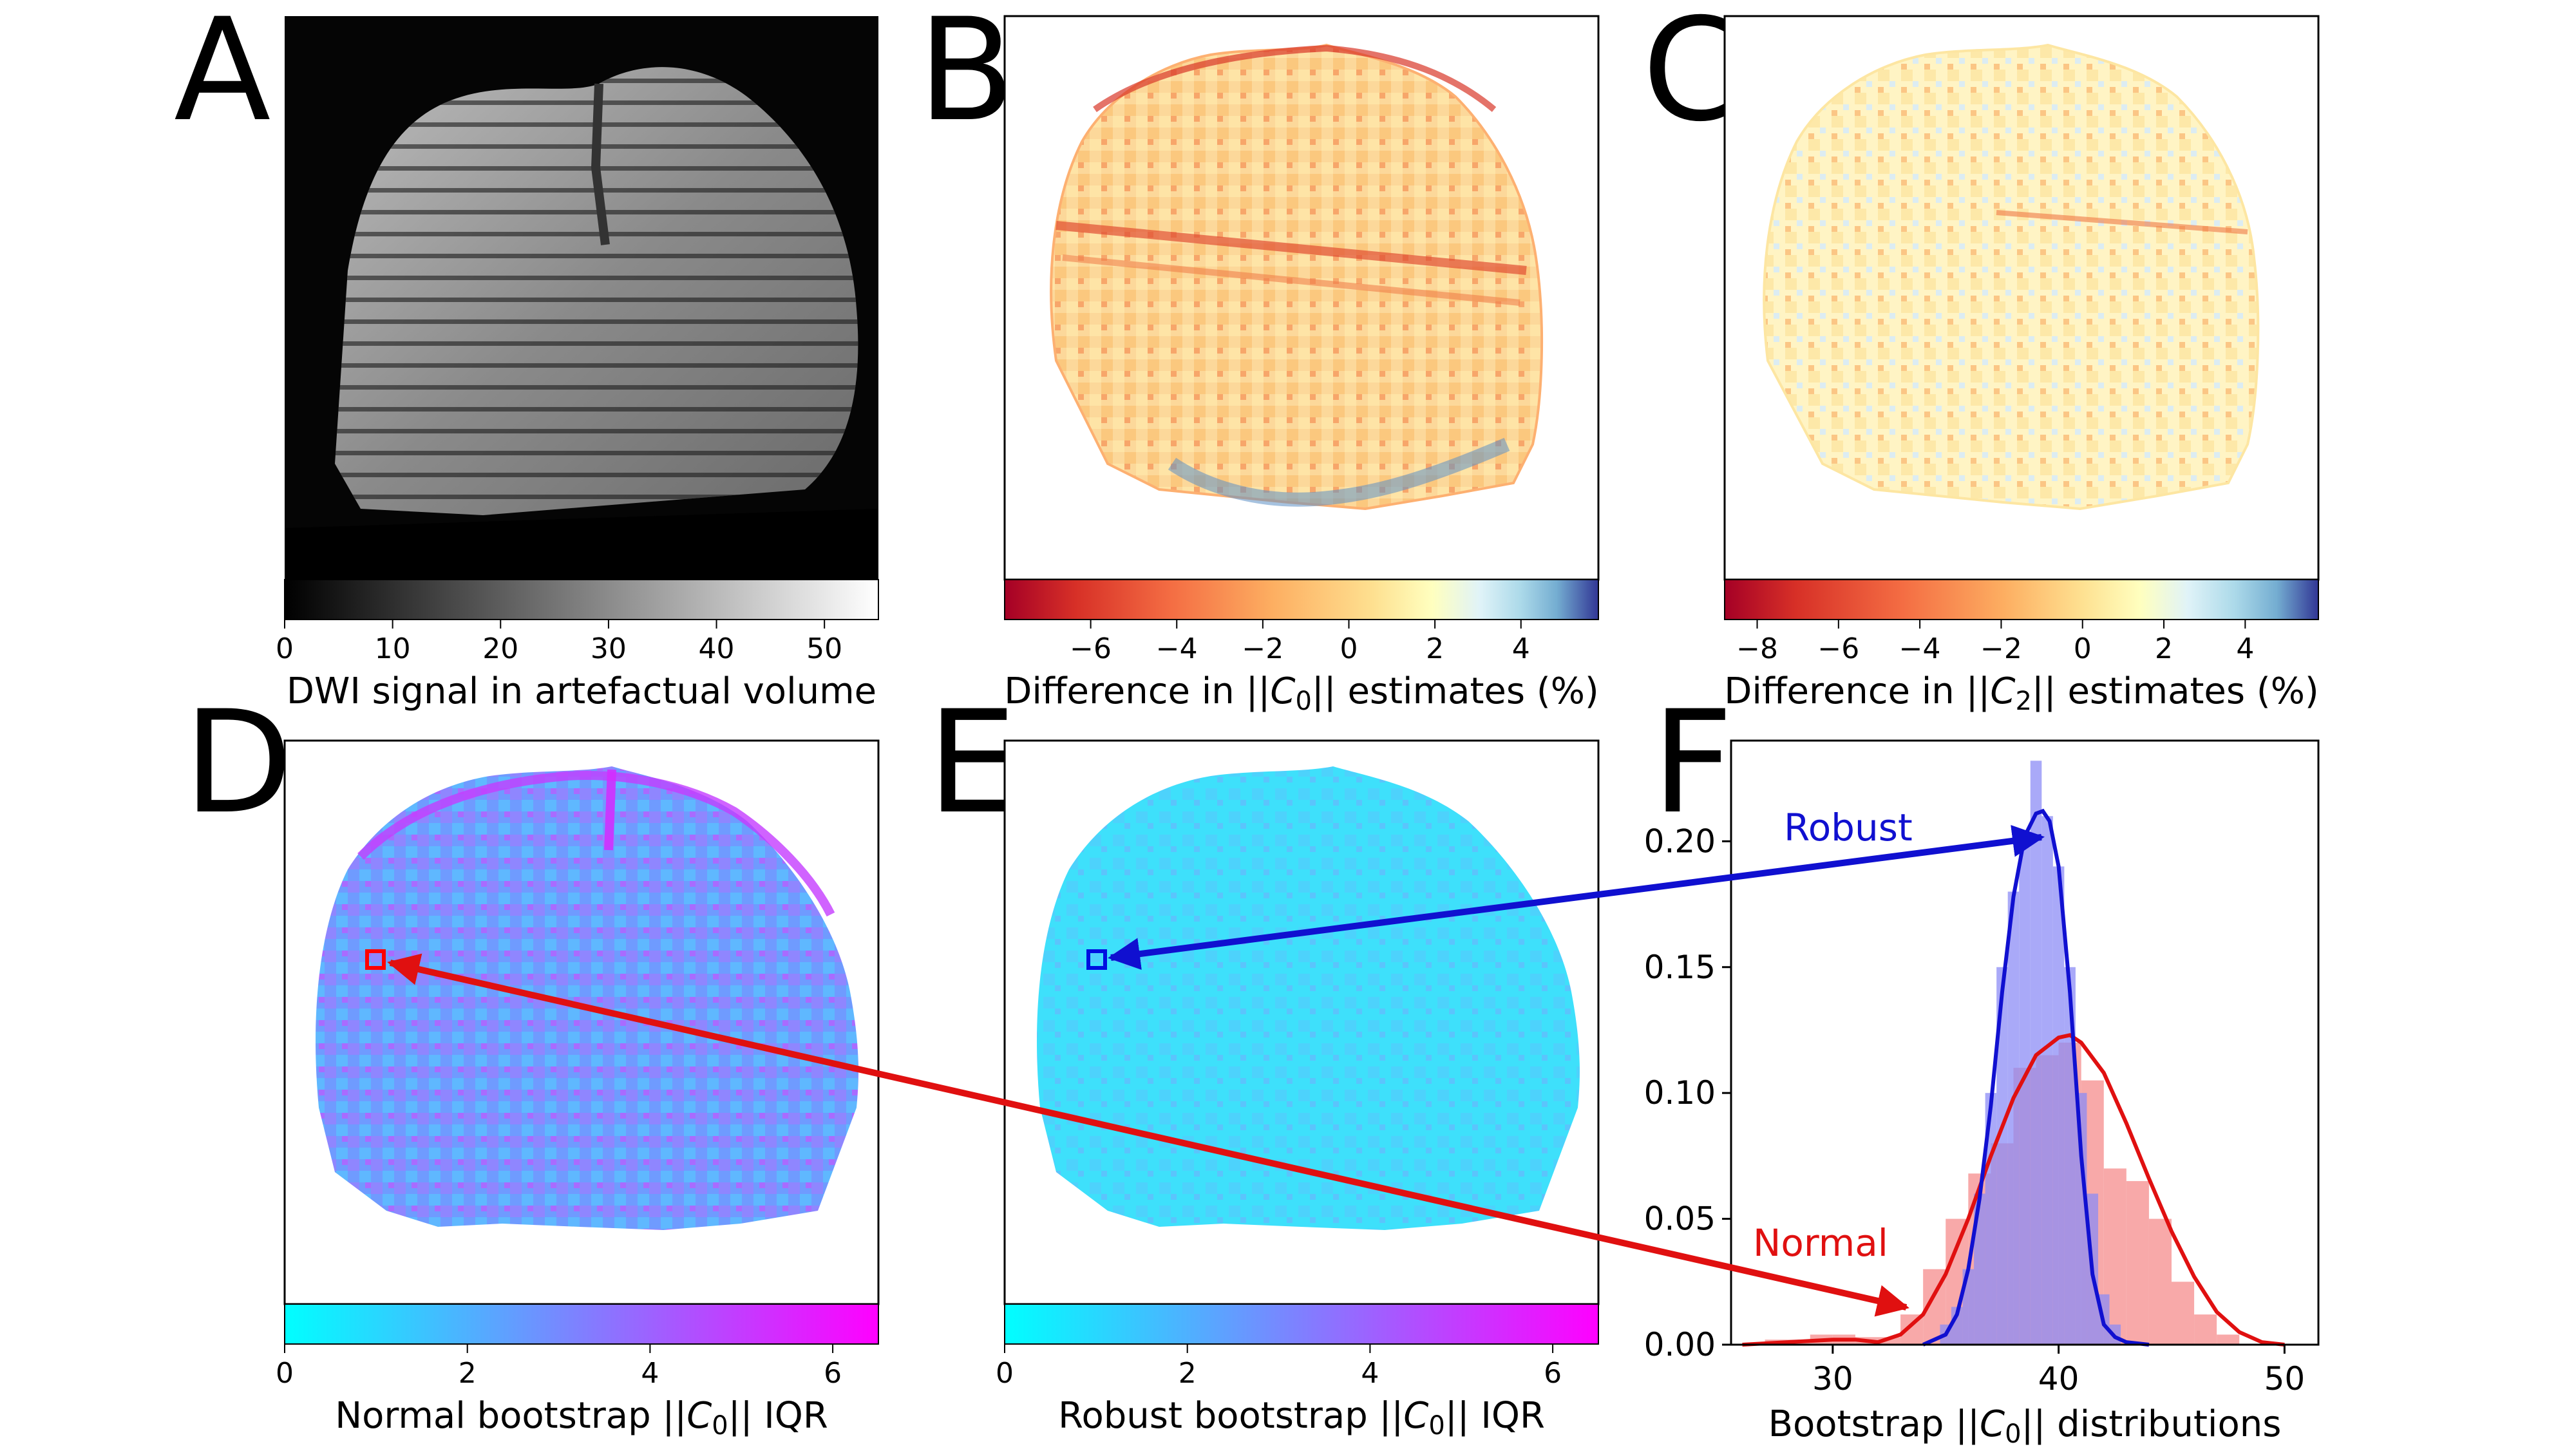 The image size is (2576, 1449). Describe the element at coordinates (1339, 472) in the screenshot. I see `panel-b-blue-bottom` at that location.